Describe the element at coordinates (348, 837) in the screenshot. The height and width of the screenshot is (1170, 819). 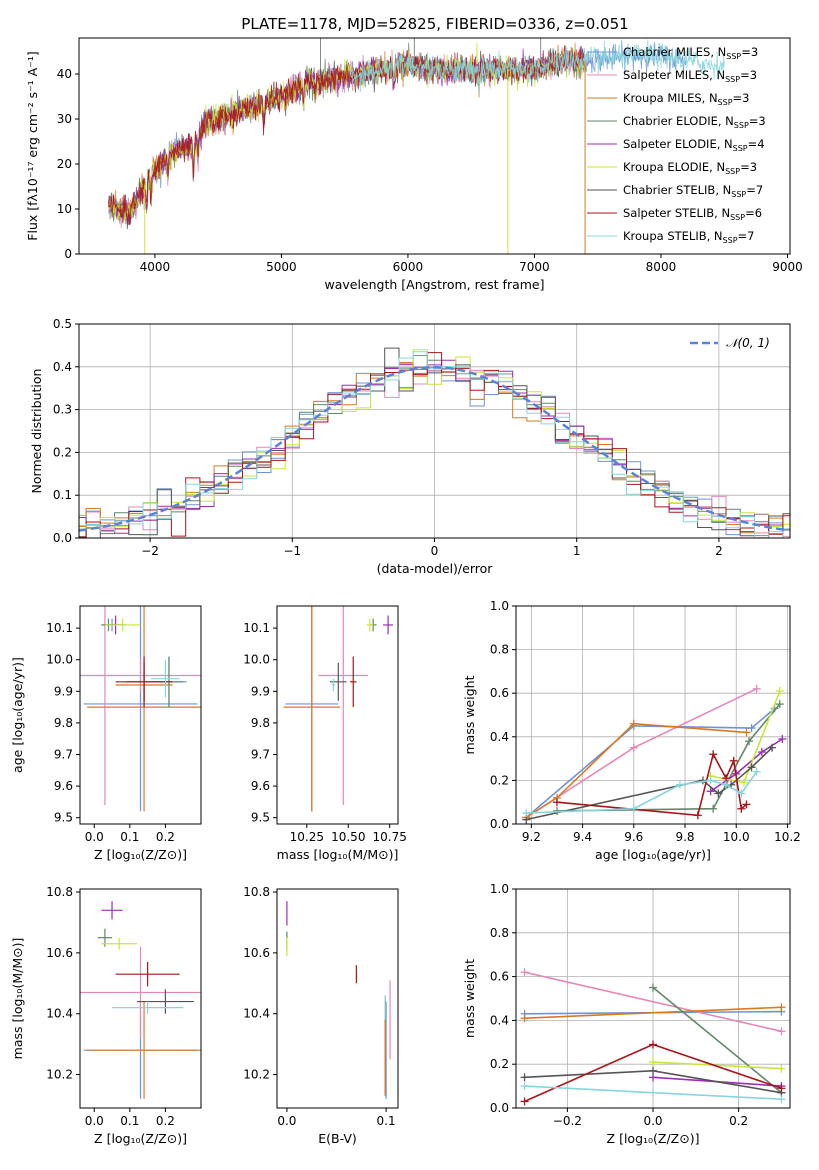
I see `x-tick-label: 10.50` at that location.